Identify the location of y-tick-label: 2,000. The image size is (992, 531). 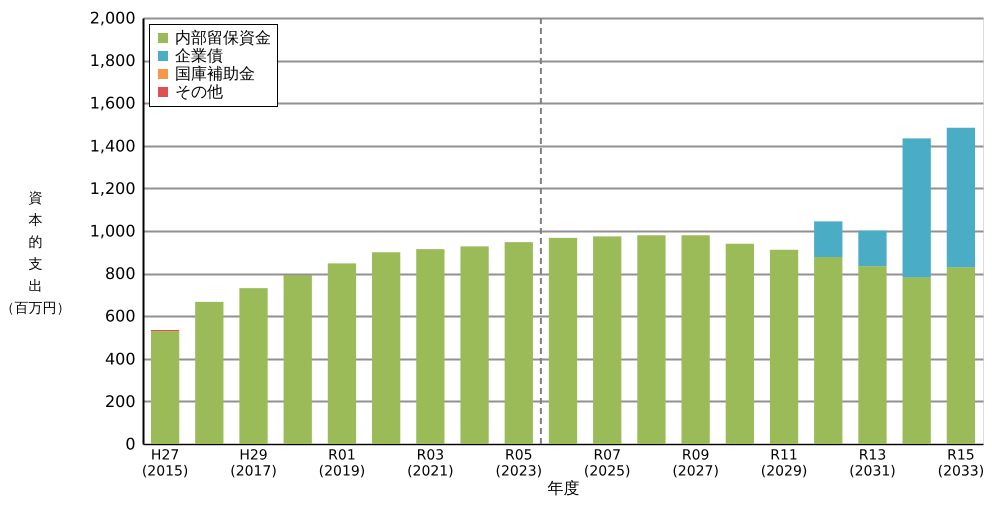
(113, 18).